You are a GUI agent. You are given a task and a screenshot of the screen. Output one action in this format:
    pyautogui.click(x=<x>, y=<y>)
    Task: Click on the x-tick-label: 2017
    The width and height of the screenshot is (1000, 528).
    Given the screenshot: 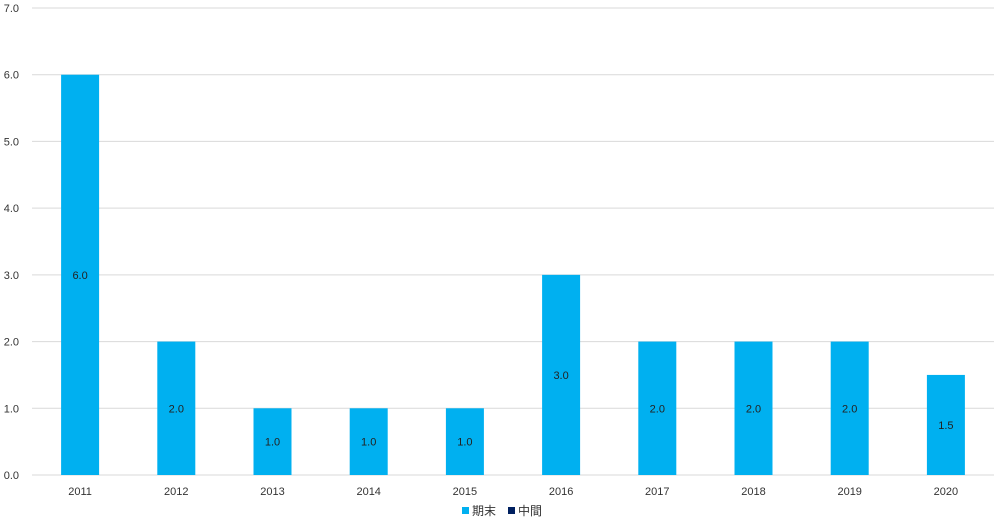 What is the action you would take?
    pyautogui.click(x=657, y=492)
    